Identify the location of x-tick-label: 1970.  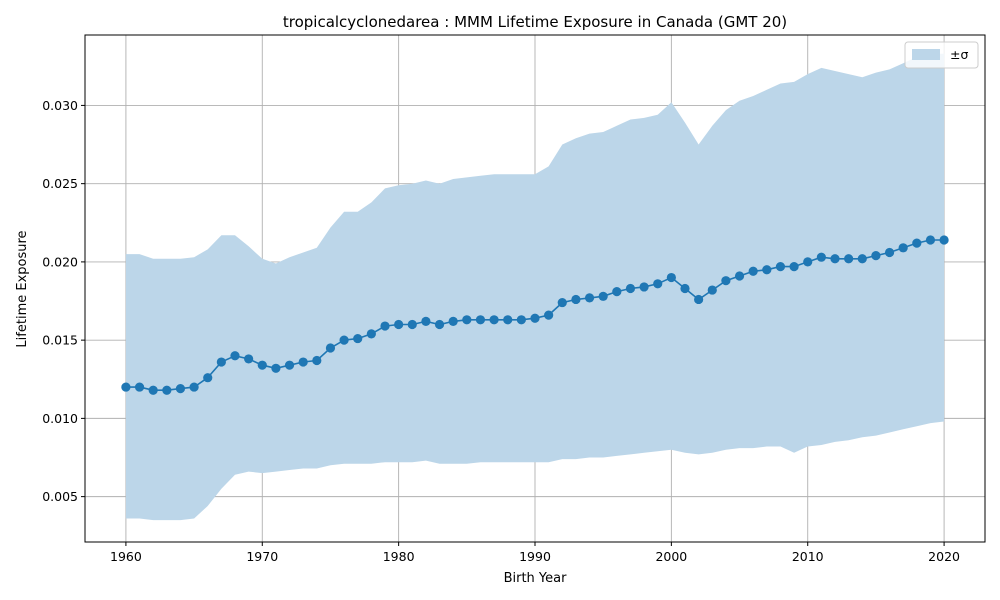
(262, 556).